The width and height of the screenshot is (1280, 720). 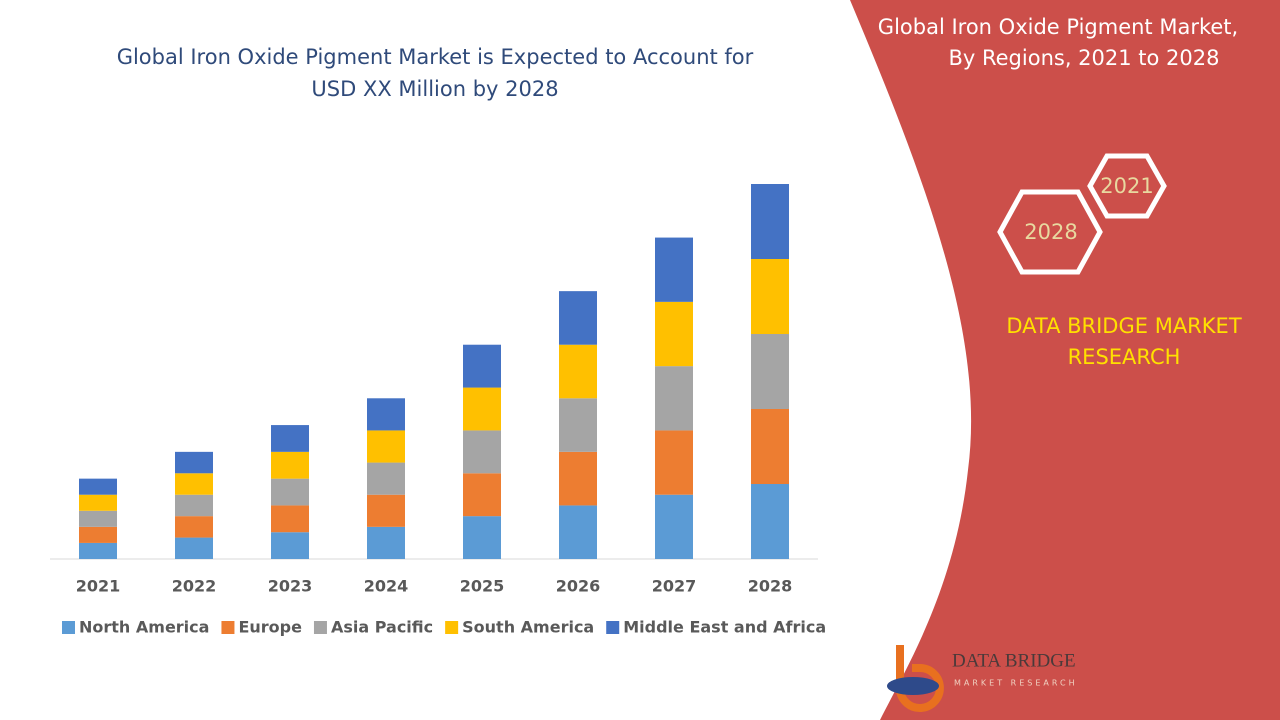 I want to click on legend-label: South America, so click(x=528, y=627).